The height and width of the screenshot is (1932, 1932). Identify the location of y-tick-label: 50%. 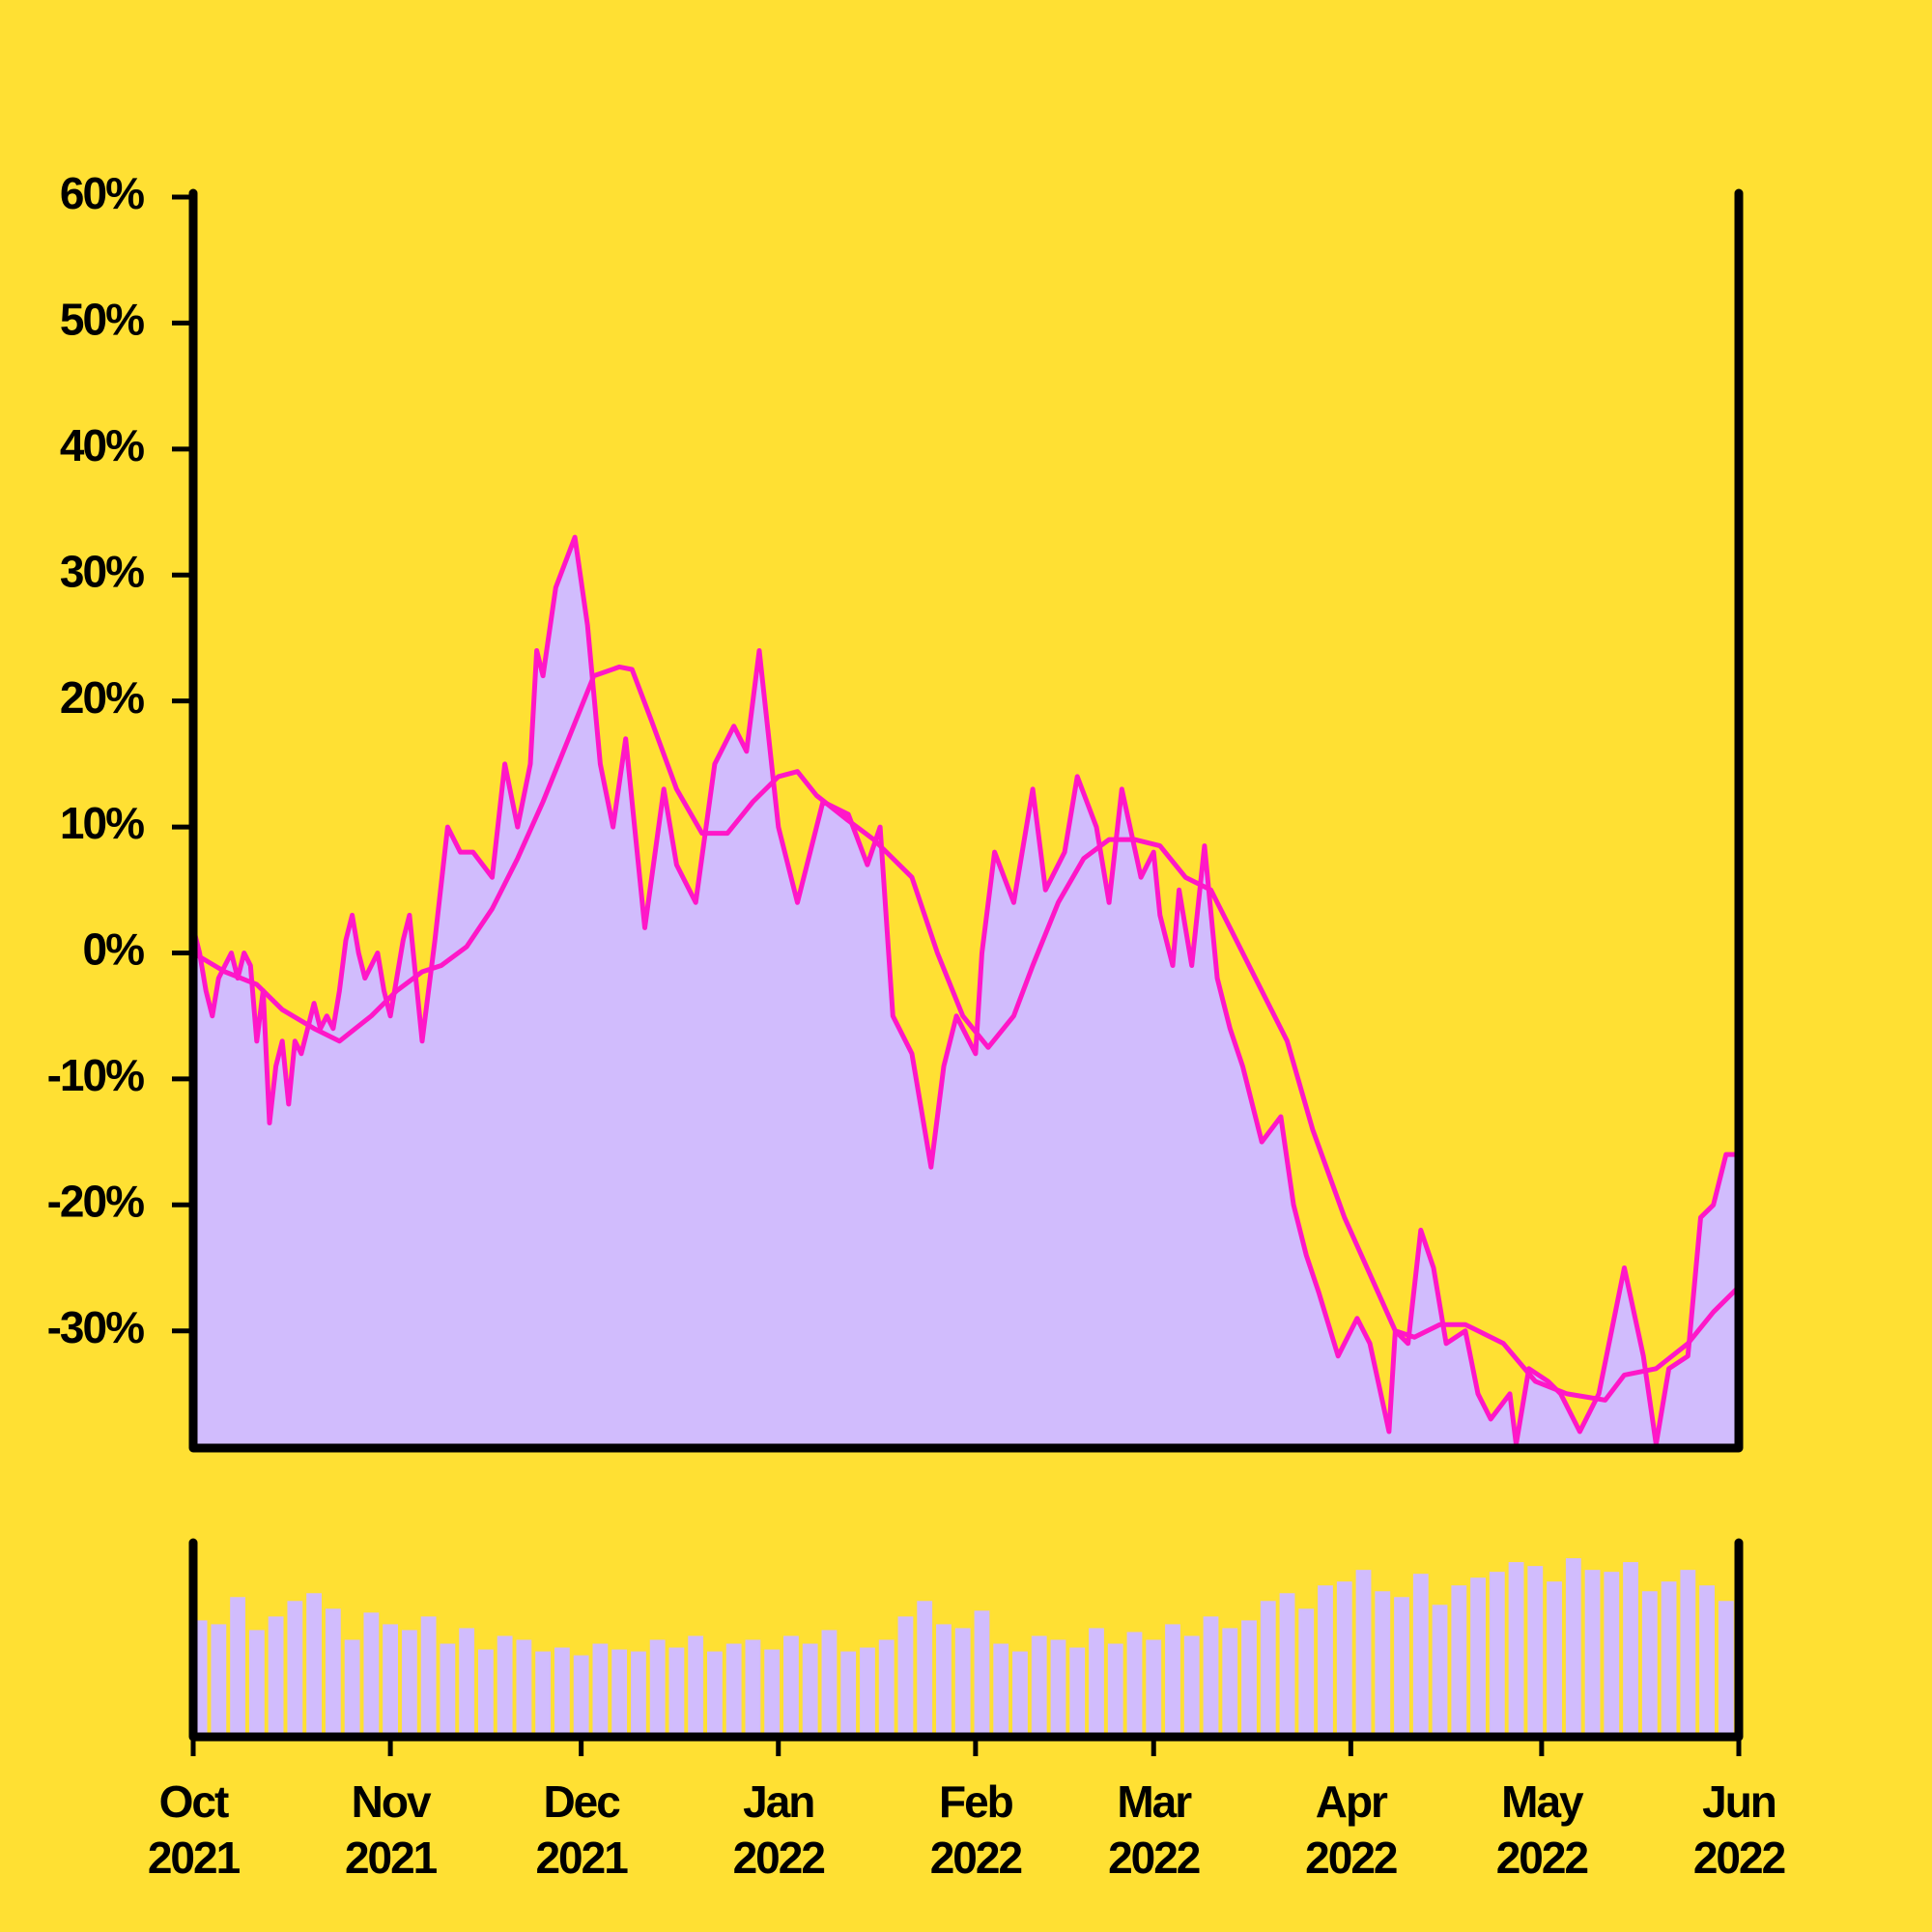
(102, 320).